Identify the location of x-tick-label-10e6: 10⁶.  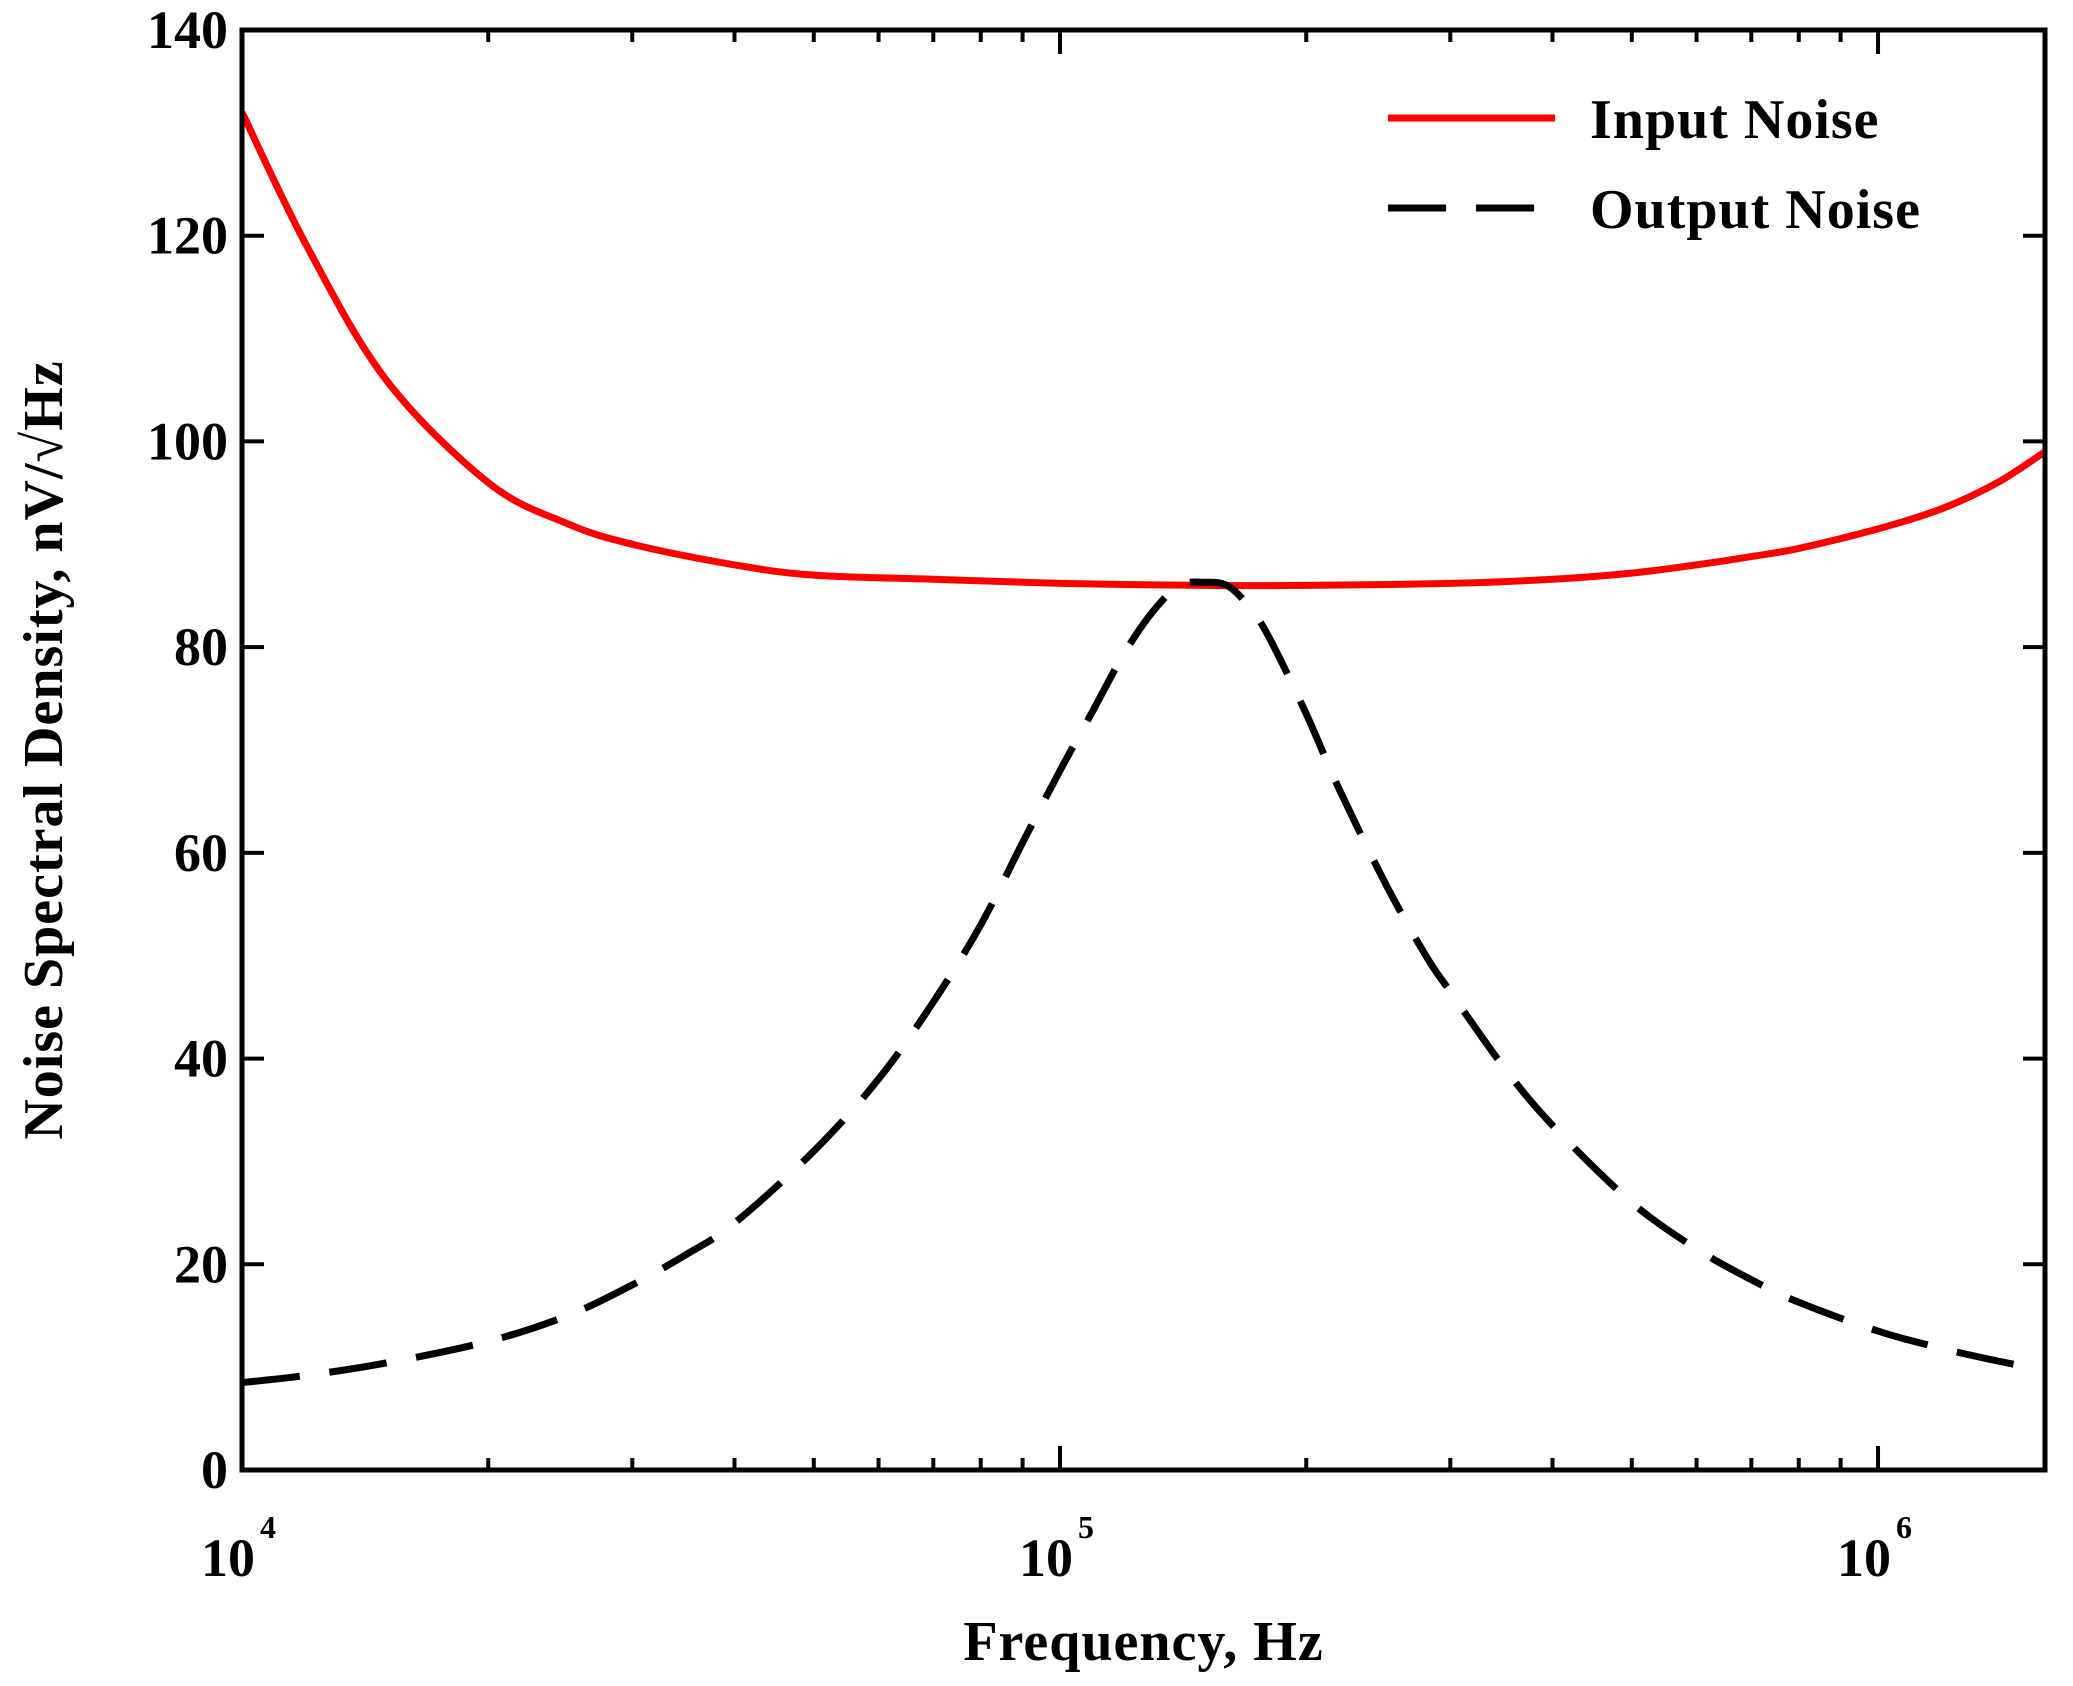
(1874, 1548).